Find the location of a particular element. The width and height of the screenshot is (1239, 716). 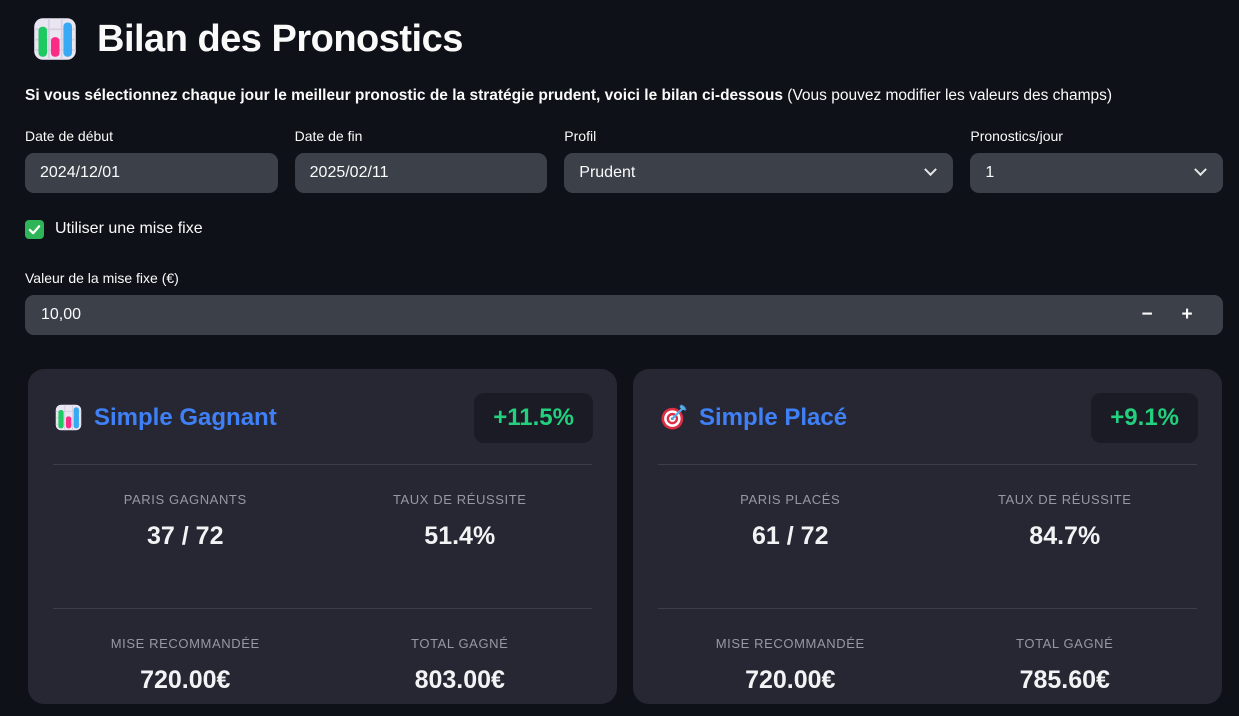

per-day-selected-value: 1 is located at coordinates (990, 172).